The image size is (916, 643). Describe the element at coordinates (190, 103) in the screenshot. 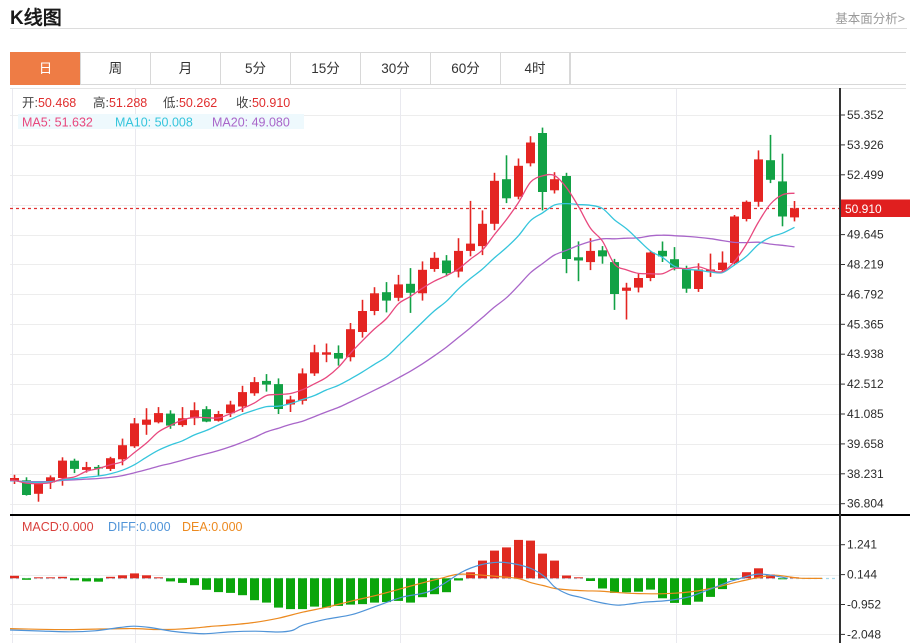

I see `svg-text: 低:50.262` at that location.